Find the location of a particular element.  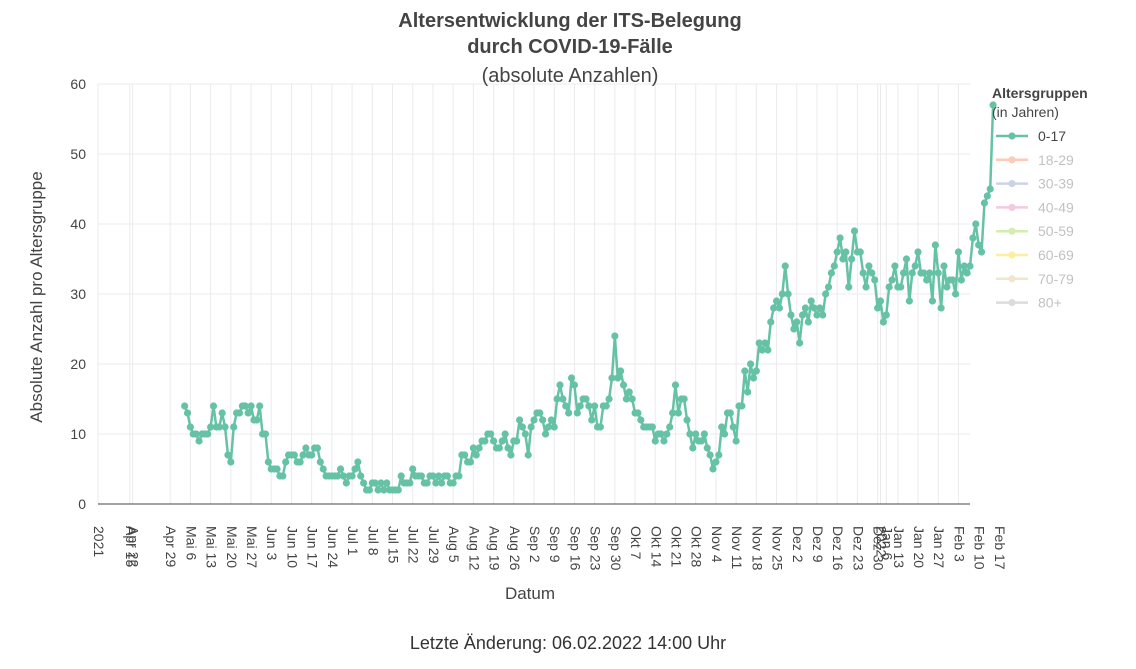

legend-item-60-69: 60-69 is located at coordinates (1035, 255).